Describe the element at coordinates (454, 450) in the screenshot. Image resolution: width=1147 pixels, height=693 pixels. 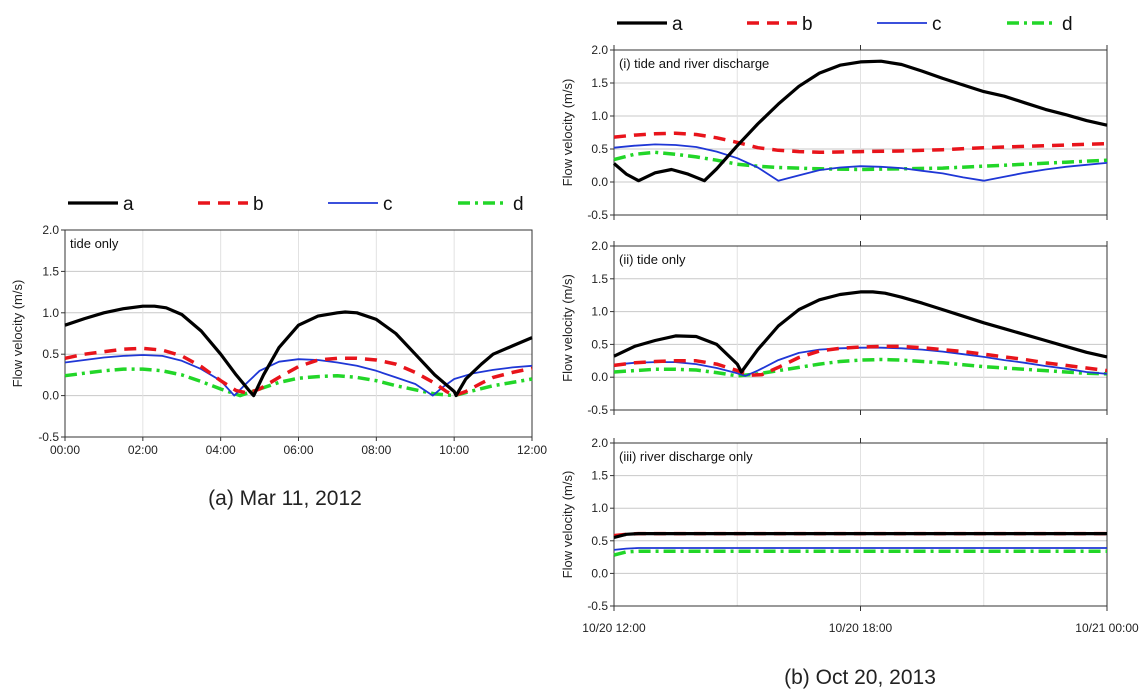
I see `x-tick-label: 10:00` at that location.